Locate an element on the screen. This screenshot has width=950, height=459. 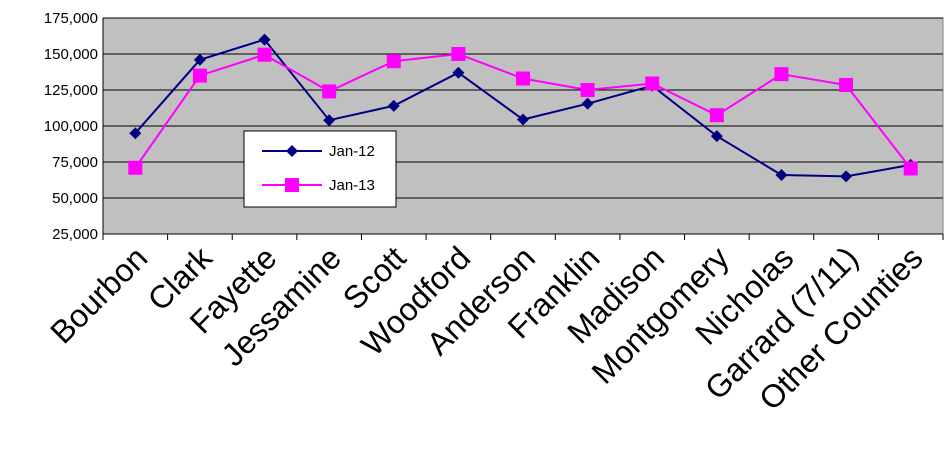
y-tick-label: 150,000 is located at coordinates (71, 54).